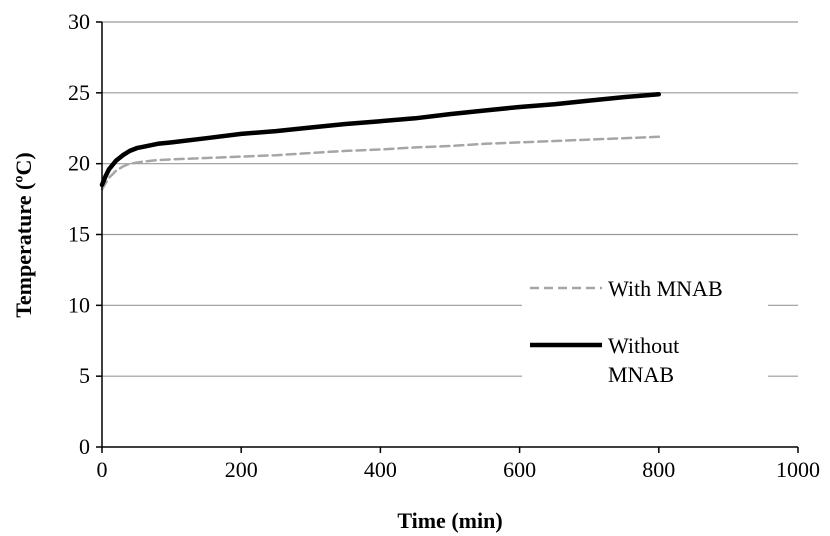 The width and height of the screenshot is (830, 536). I want to click on series-line-with-mnab, so click(380, 163).